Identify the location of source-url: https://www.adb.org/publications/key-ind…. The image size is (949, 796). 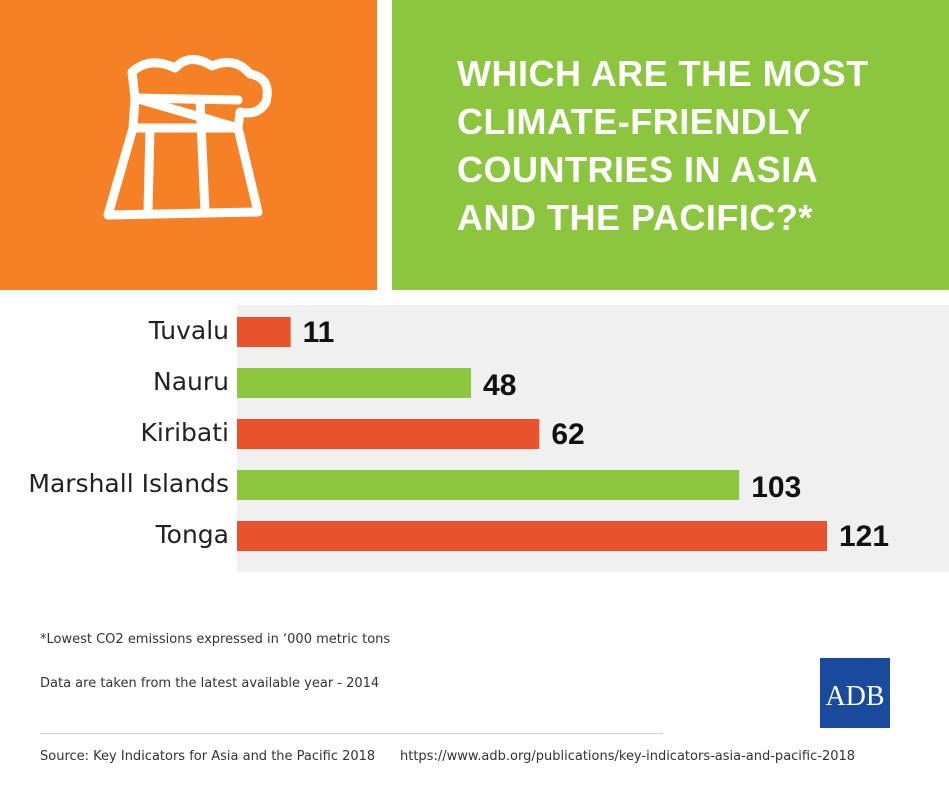
(628, 756).